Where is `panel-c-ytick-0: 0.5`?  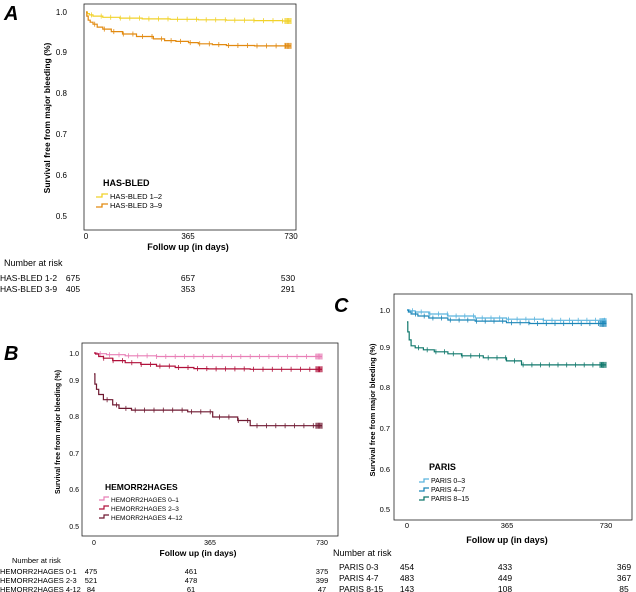
panel-c-ytick-0: 0.5 is located at coordinates (385, 509).